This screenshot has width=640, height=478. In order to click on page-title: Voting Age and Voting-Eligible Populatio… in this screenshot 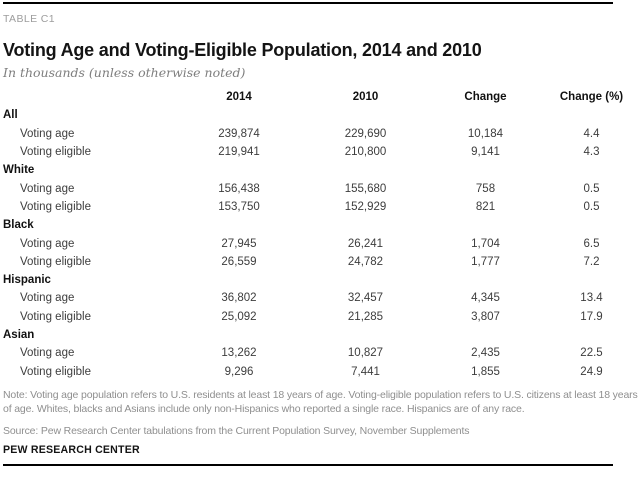, I will do `click(242, 50)`.